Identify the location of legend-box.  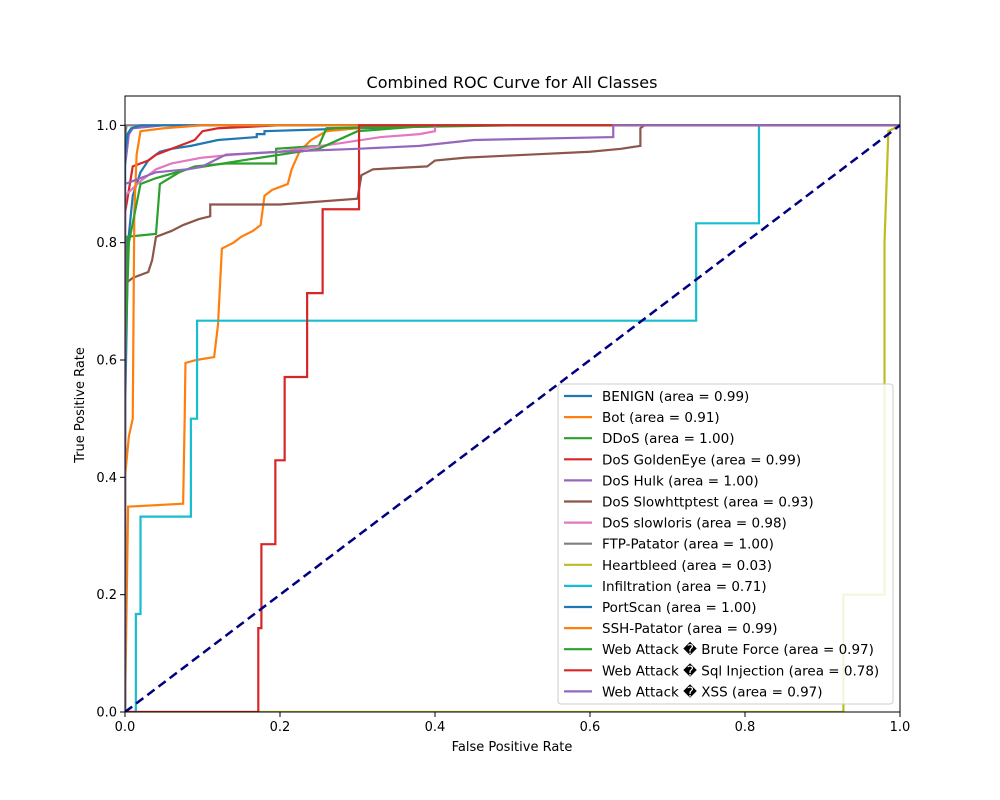
(725, 544).